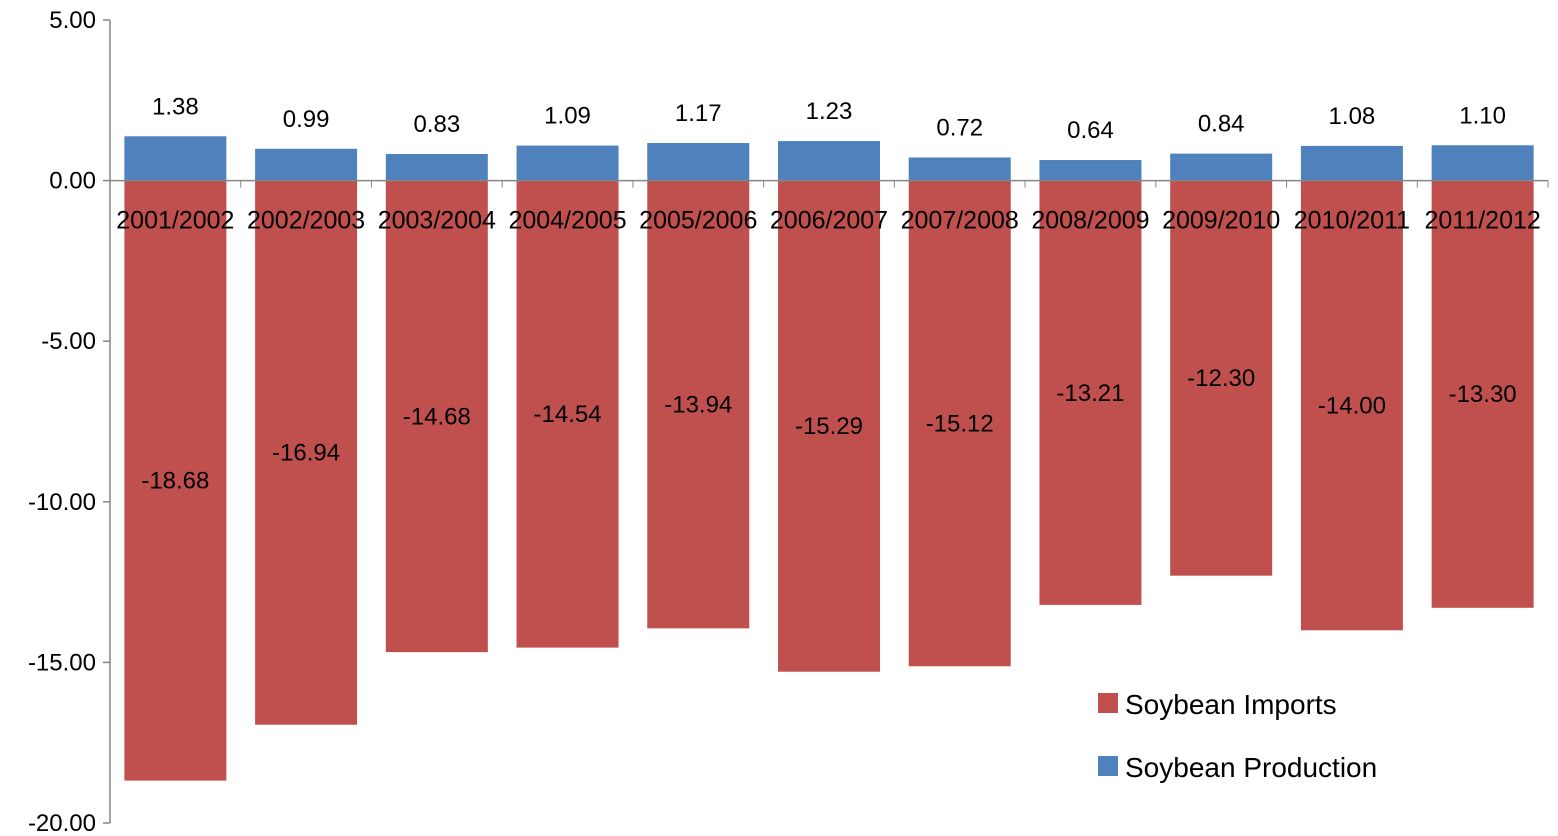 The width and height of the screenshot is (1558, 836). Describe the element at coordinates (698, 113) in the screenshot. I see `data-label-production: 1.17` at that location.